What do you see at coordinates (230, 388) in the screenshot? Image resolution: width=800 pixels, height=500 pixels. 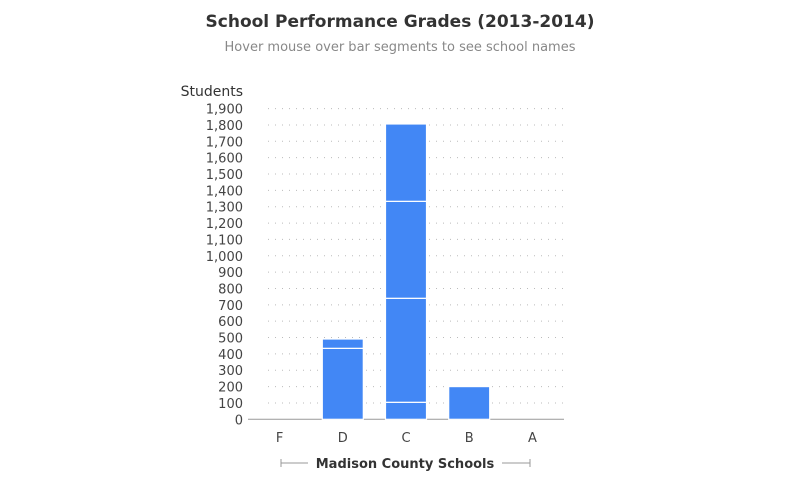 I see `y-tick-label: 200` at bounding box center [230, 388].